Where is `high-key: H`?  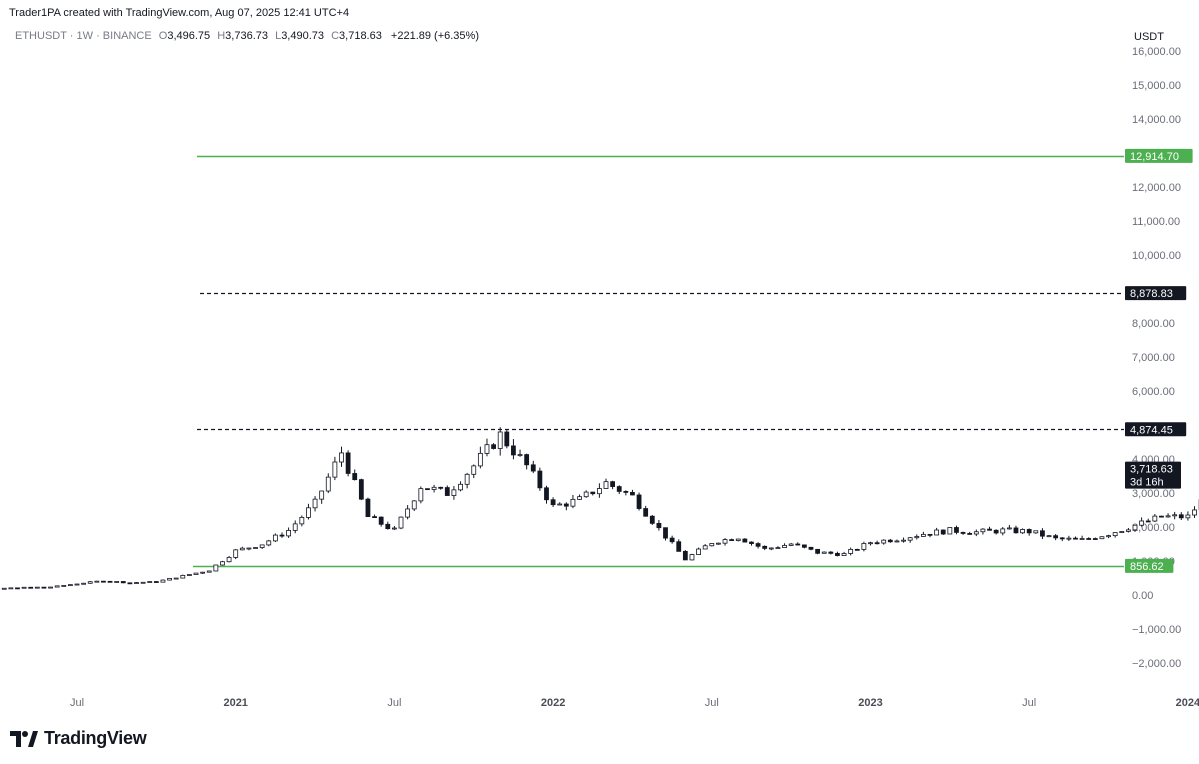 high-key: H is located at coordinates (221, 36).